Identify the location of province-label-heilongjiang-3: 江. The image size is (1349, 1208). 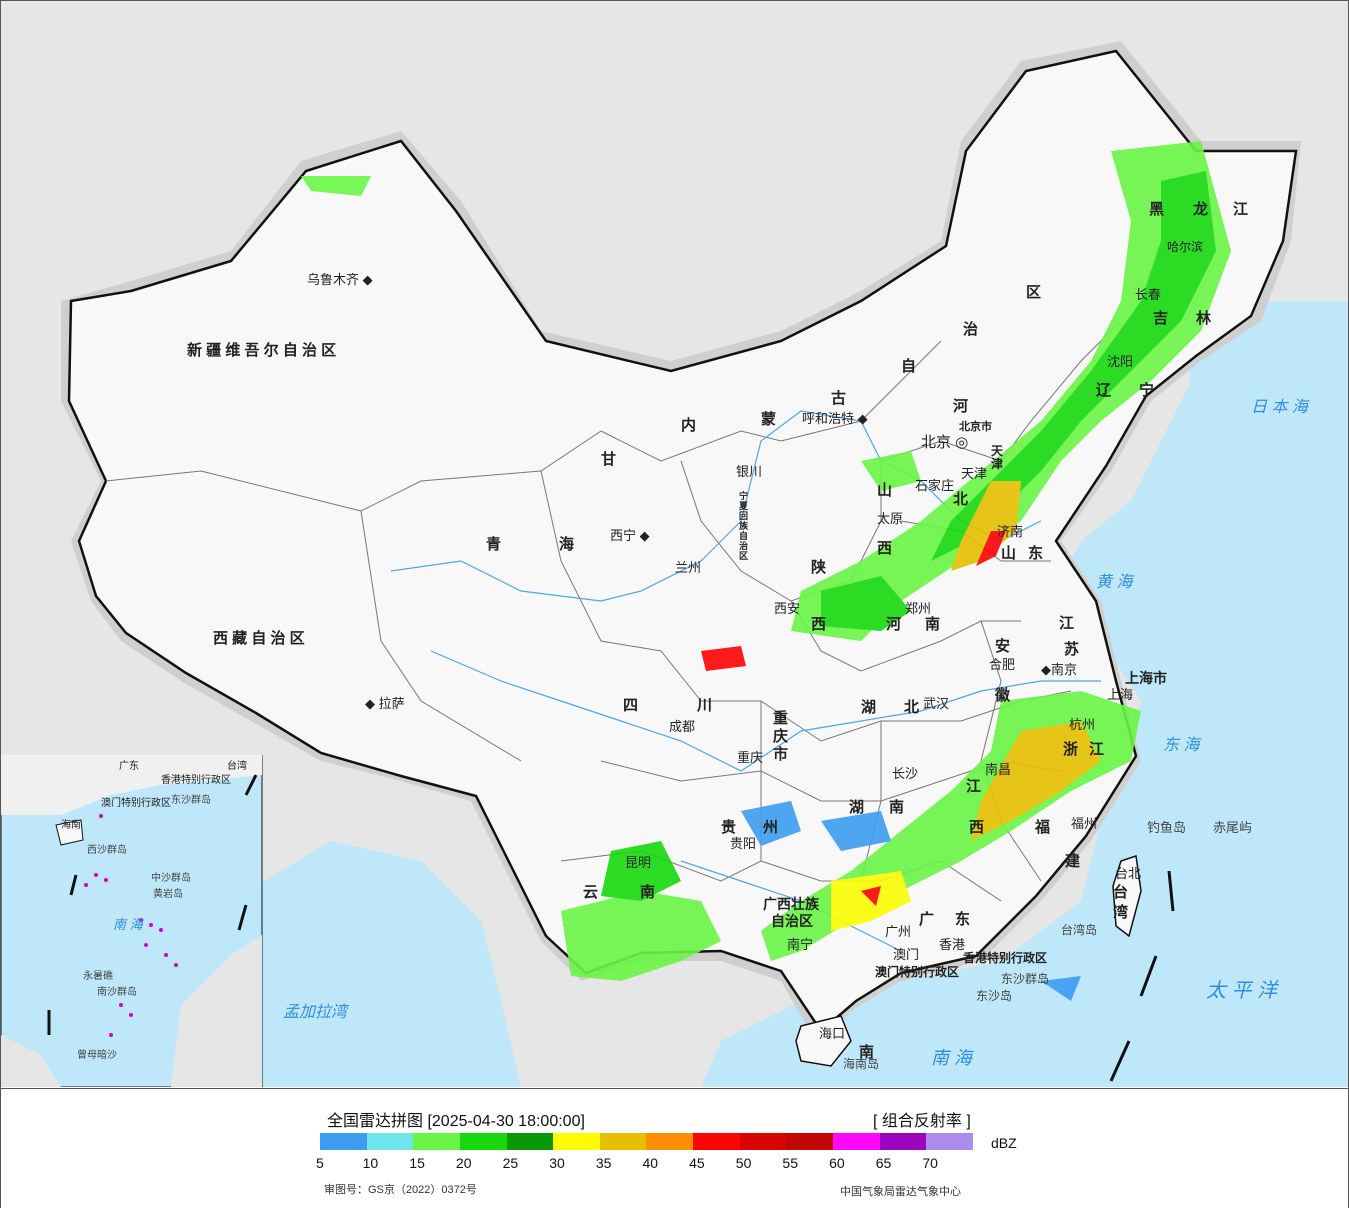
(1241, 209).